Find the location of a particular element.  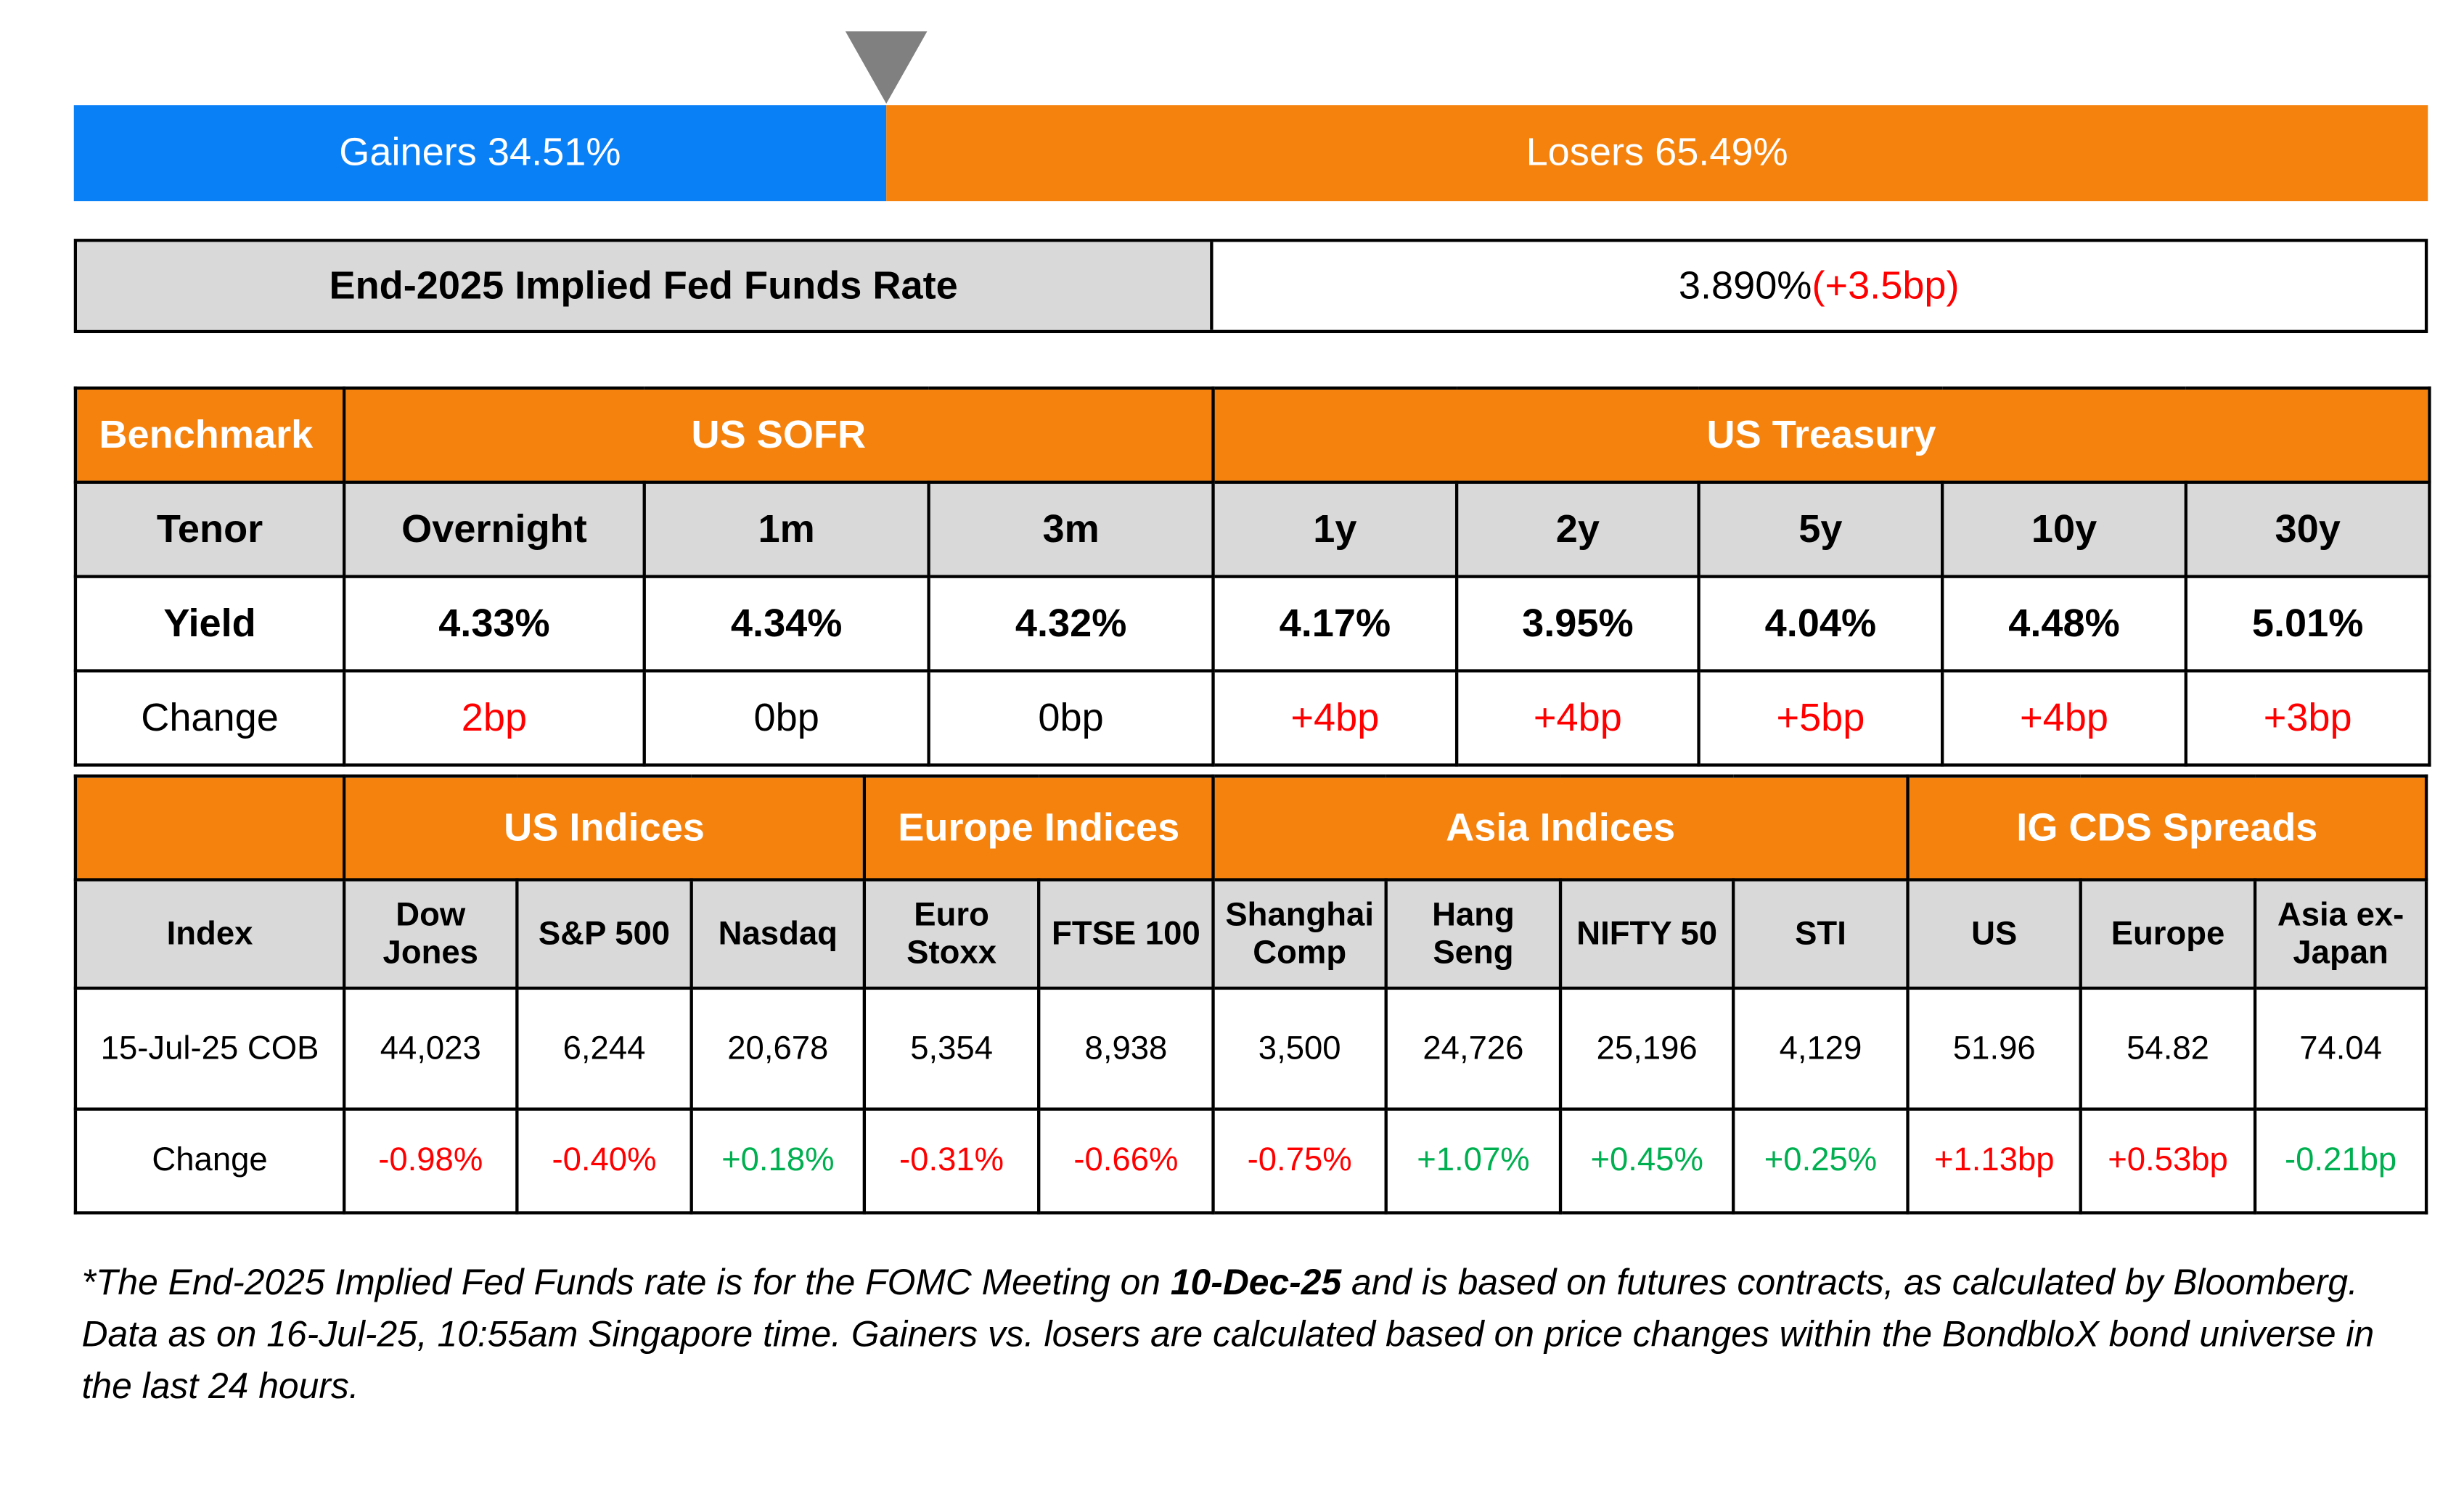

row-label: Tenor is located at coordinates (210, 529).